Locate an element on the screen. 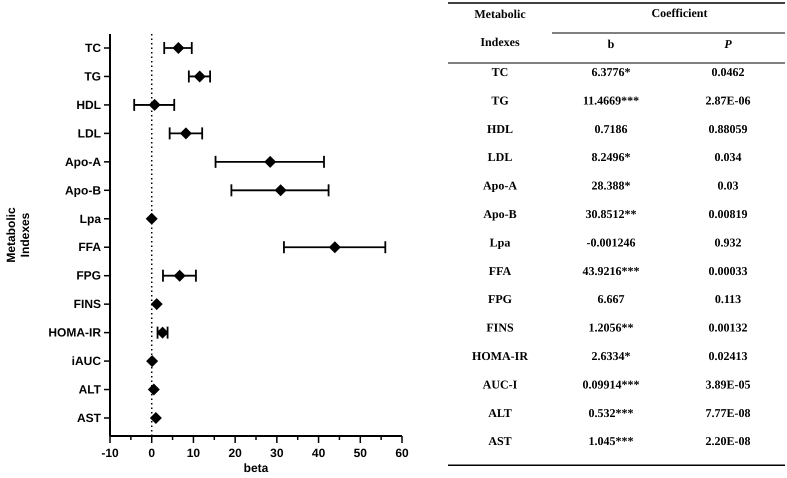 The image size is (787, 478). y-tick-label: AST is located at coordinates (89, 418).